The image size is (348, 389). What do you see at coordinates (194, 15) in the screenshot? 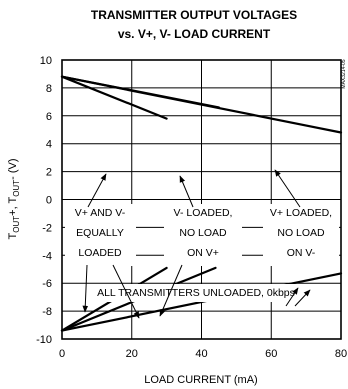
I see `chart-title-line-1: TRANSMITTER OUTPUT VOLTAGES` at bounding box center [194, 15].